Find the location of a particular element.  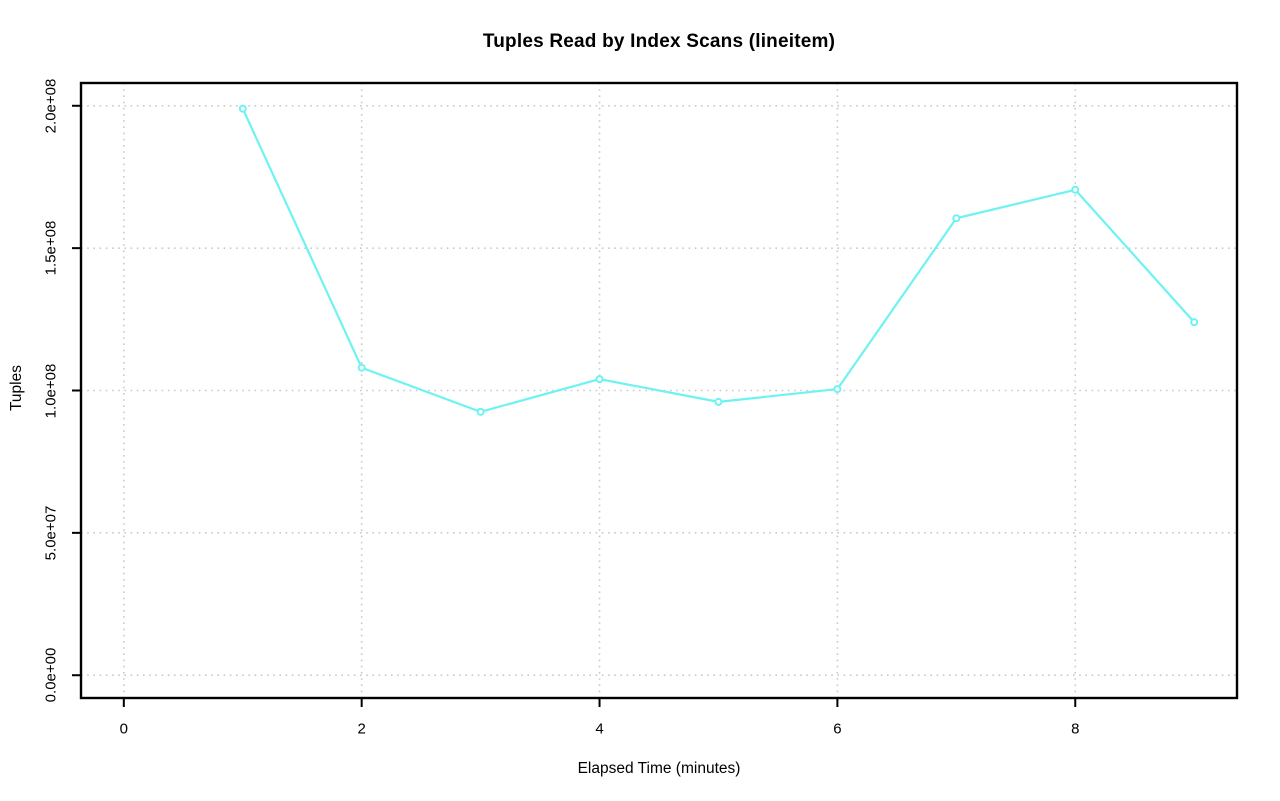

y-tick-label: 2.0e+08 is located at coordinates (51, 106).